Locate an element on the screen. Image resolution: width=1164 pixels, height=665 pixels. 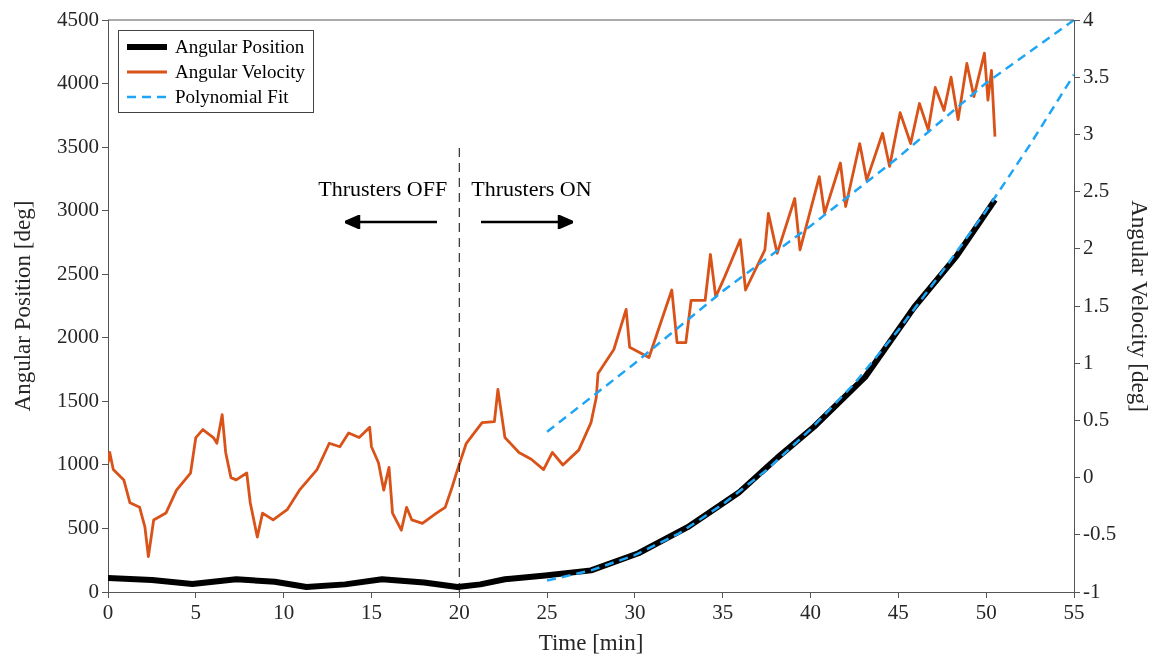
y-tick-label: 3500 is located at coordinates (78, 145).